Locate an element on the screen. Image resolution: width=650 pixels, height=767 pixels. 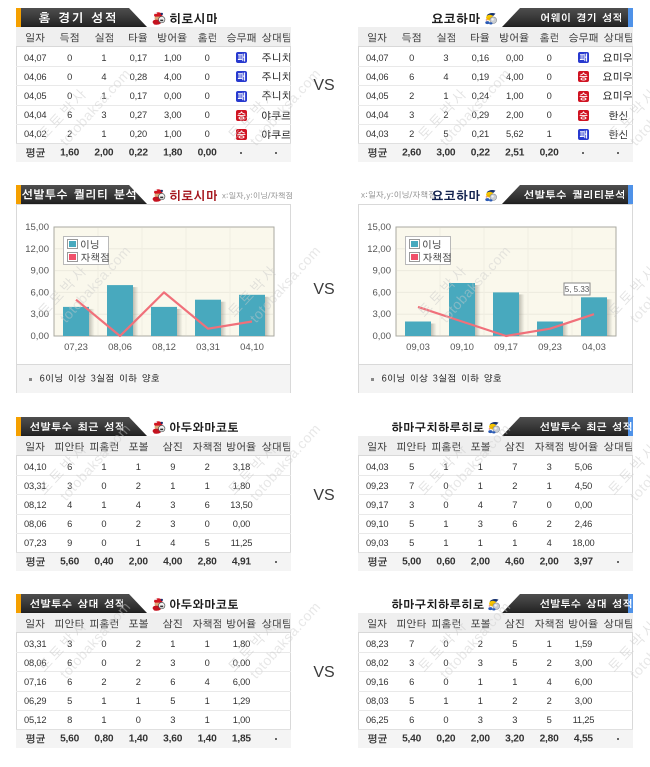
svg-text: 07,23 is located at coordinates (76, 347).